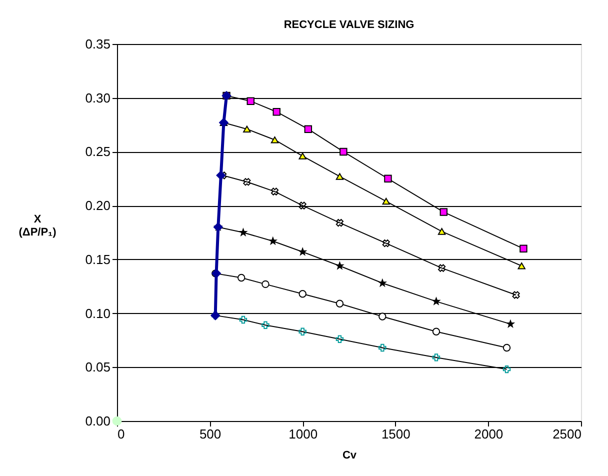  I want to click on y-tick-label: 0.25, so click(97, 152).